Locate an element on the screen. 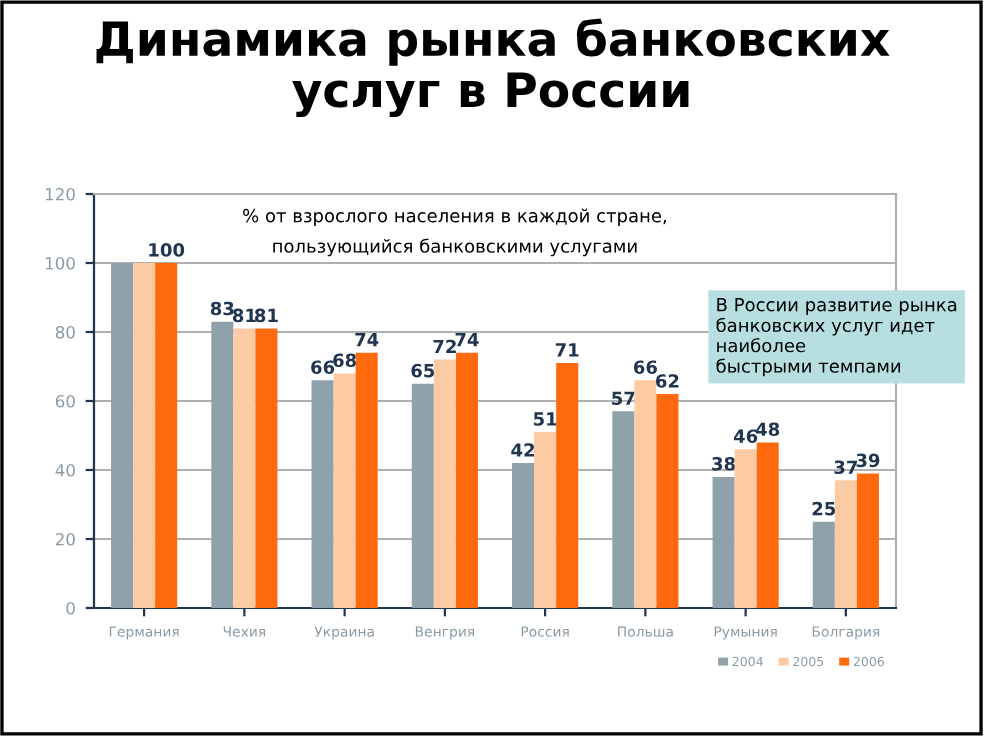  data-label: 57 is located at coordinates (623, 398).